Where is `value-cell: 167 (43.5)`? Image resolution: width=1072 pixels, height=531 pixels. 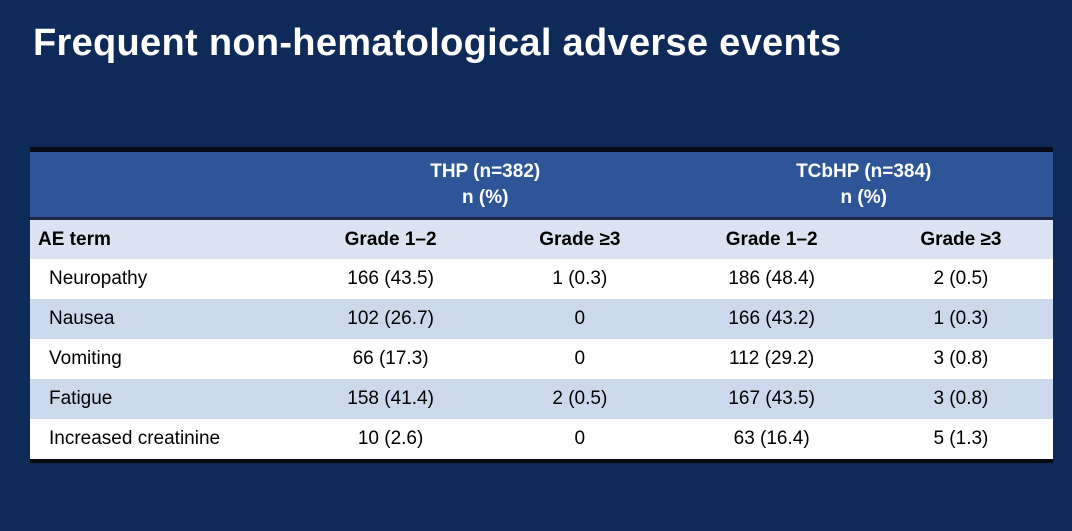
value-cell: 167 (43.5) is located at coordinates (771, 398).